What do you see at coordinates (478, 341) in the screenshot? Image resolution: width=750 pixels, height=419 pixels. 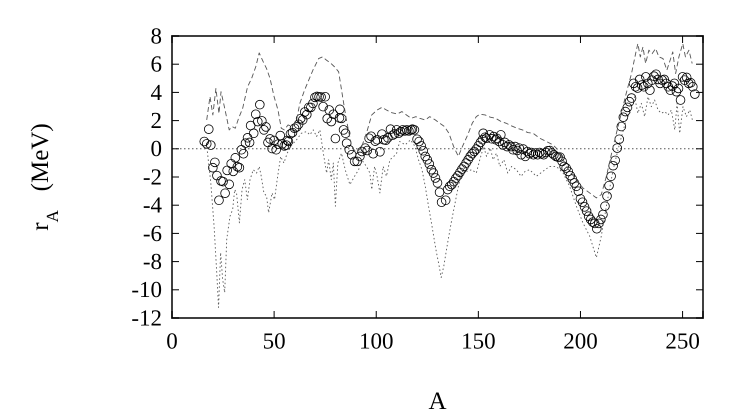 I see `x-tick-label: 150` at bounding box center [478, 341].